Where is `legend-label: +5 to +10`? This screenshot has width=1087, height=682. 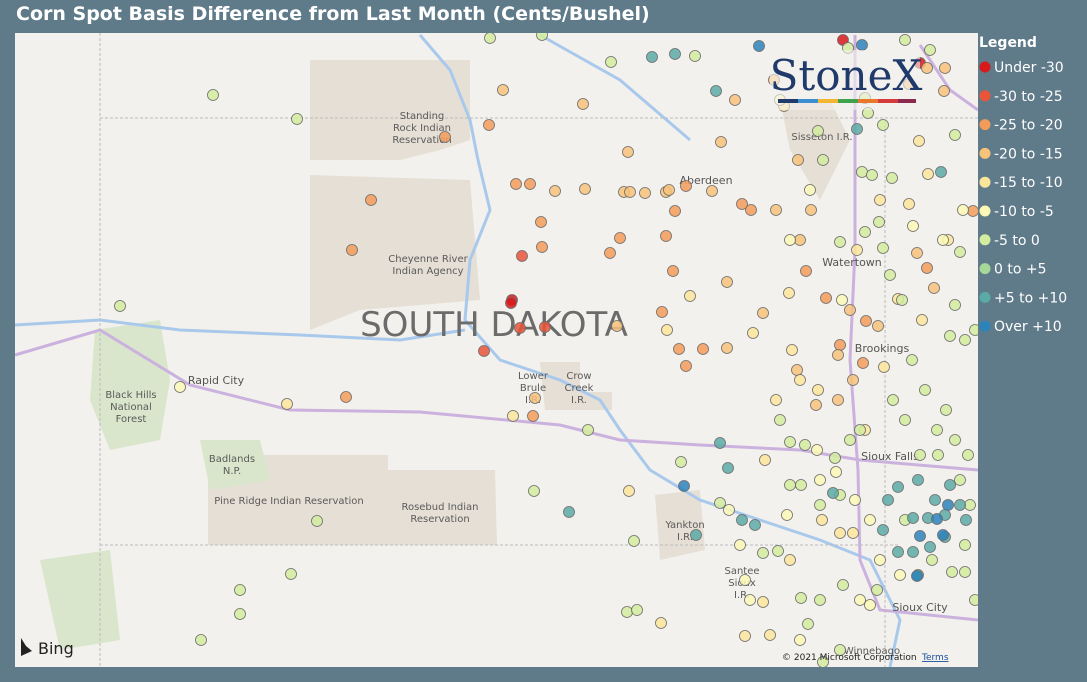 legend-label: +5 to +10 is located at coordinates (1030, 298).